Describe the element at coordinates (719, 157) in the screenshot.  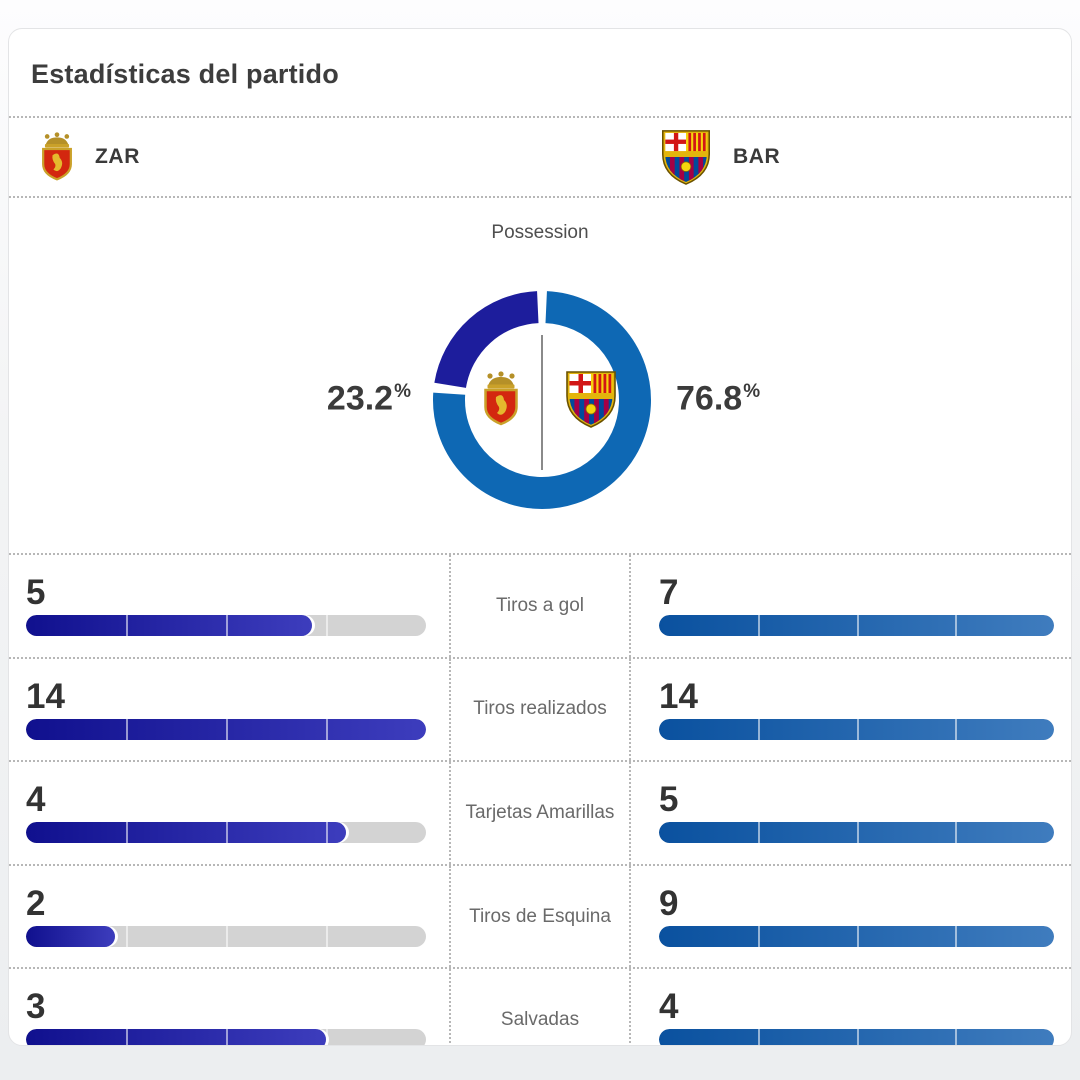
I see `team-away: BAR` at that location.